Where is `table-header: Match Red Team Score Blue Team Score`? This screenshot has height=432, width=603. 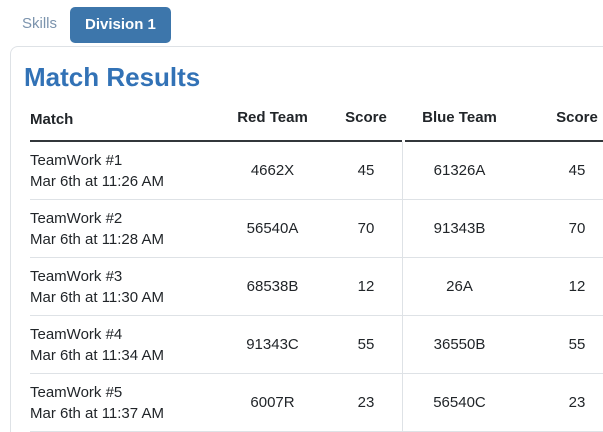 table-header: Match Red Team Score Blue Team Score is located at coordinates (316, 122).